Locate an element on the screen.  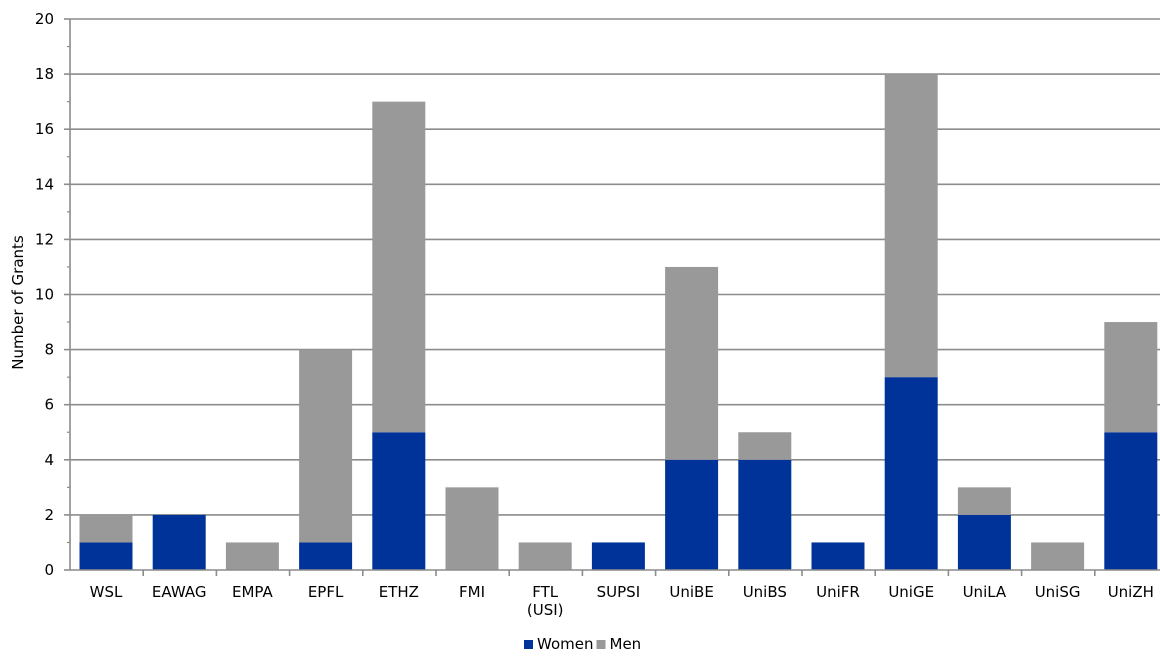
y-axis-title: Number of Grants is located at coordinates (18, 302).